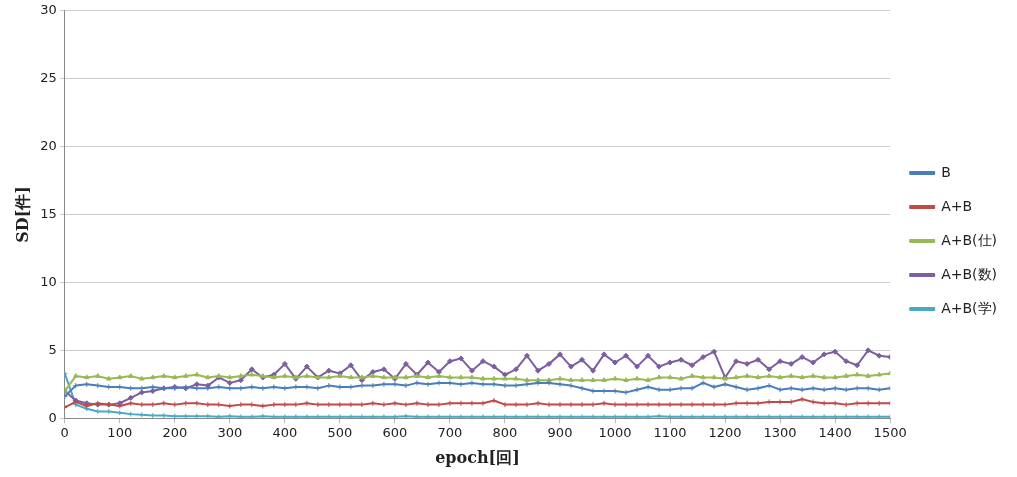 The width and height of the screenshot is (1017, 477). I want to click on y-axis-title: SD[件], so click(22, 214).